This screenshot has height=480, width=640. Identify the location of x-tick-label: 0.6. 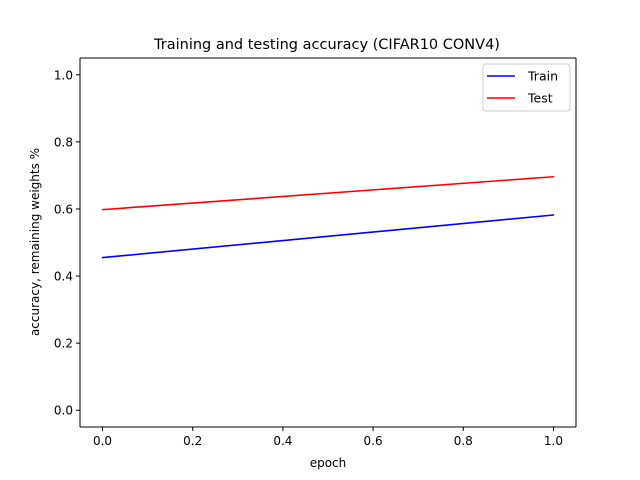
(373, 441).